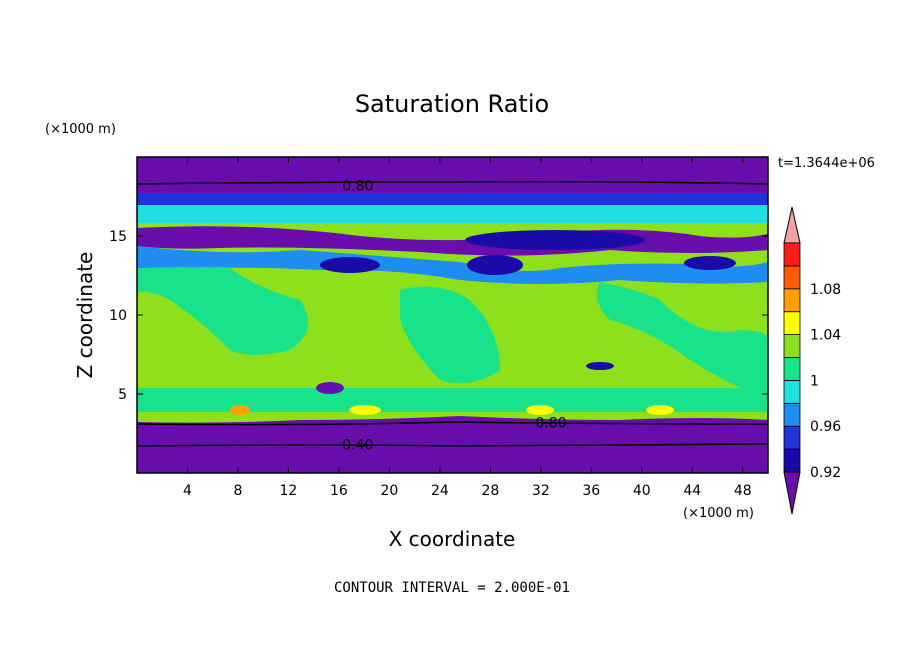  Describe the element at coordinates (187, 491) in the screenshot. I see `x-tick-label: 4` at that location.